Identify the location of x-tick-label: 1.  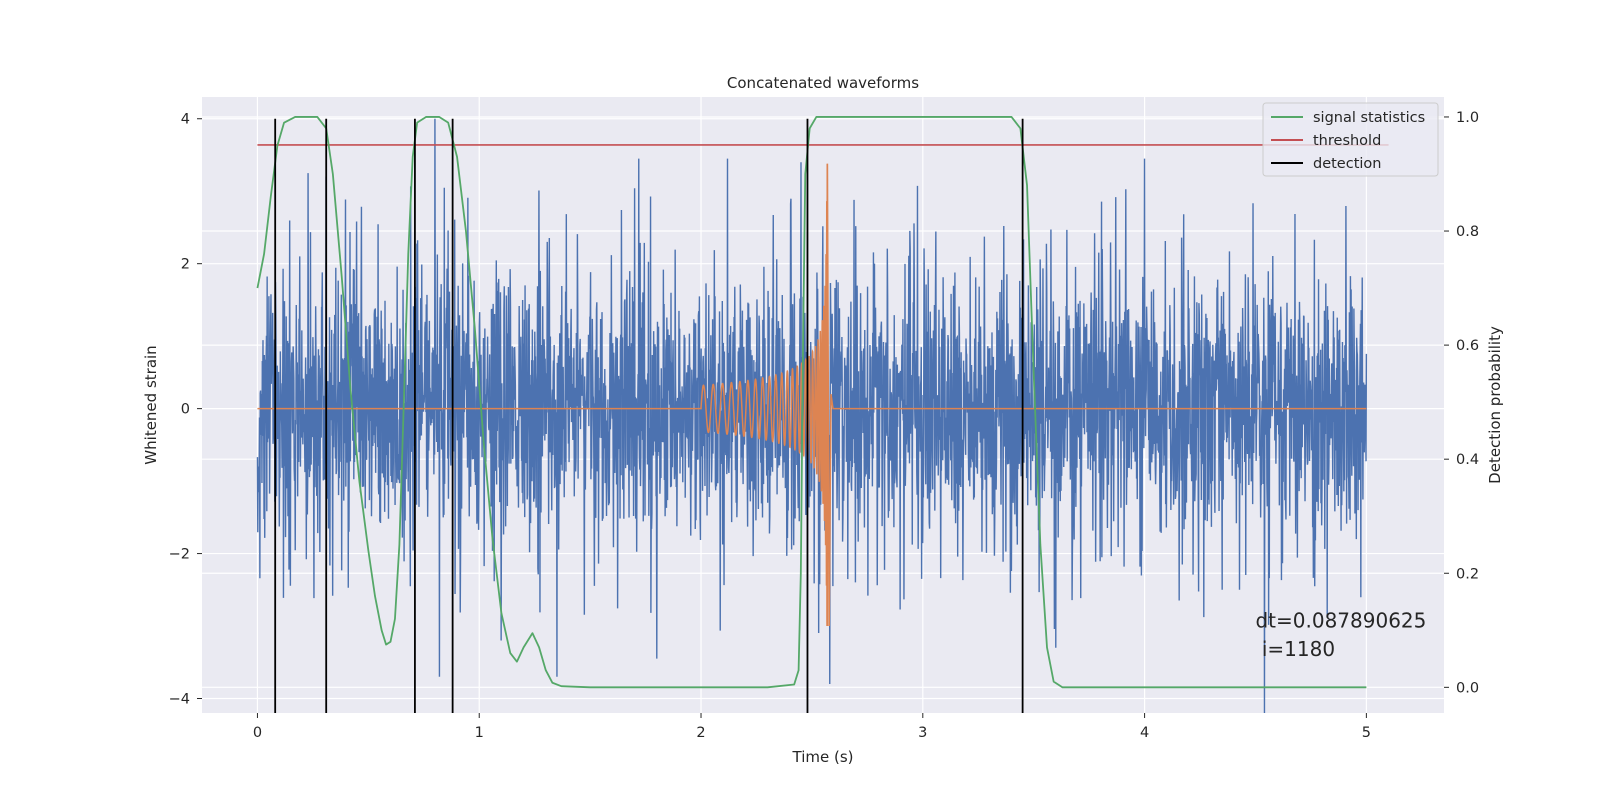
(479, 733).